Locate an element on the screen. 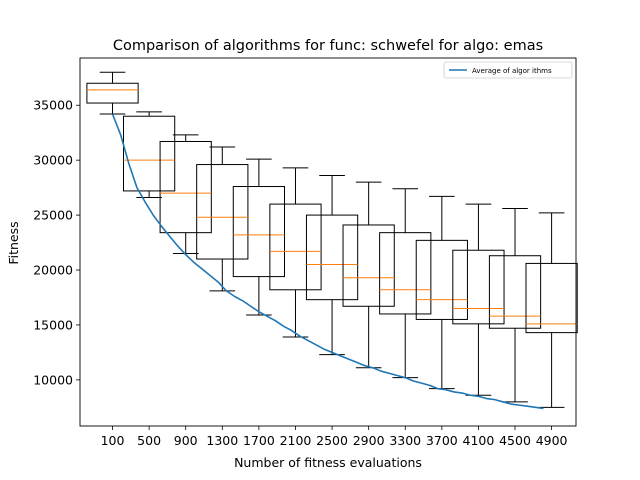  y-axis-label: Fitness is located at coordinates (13, 242).